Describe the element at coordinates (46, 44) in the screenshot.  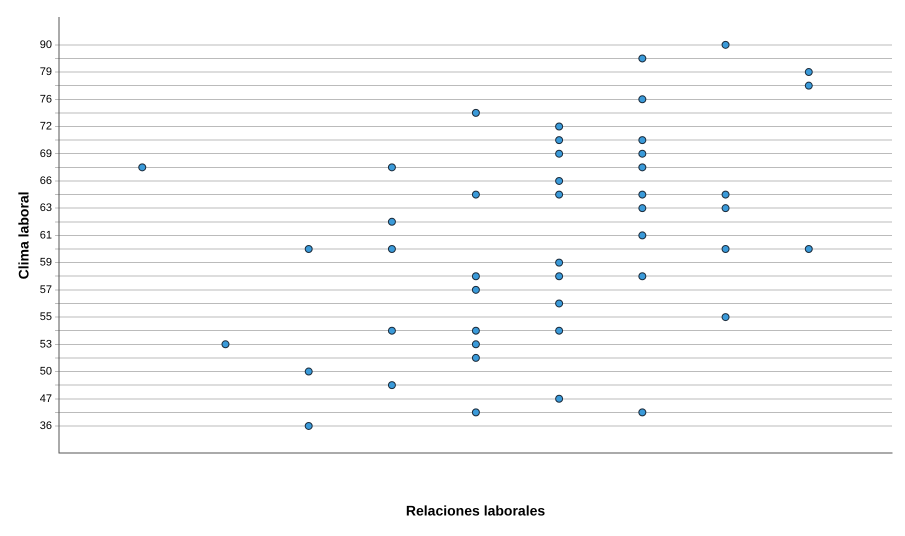
I see `y-tick-label: 90` at that location.